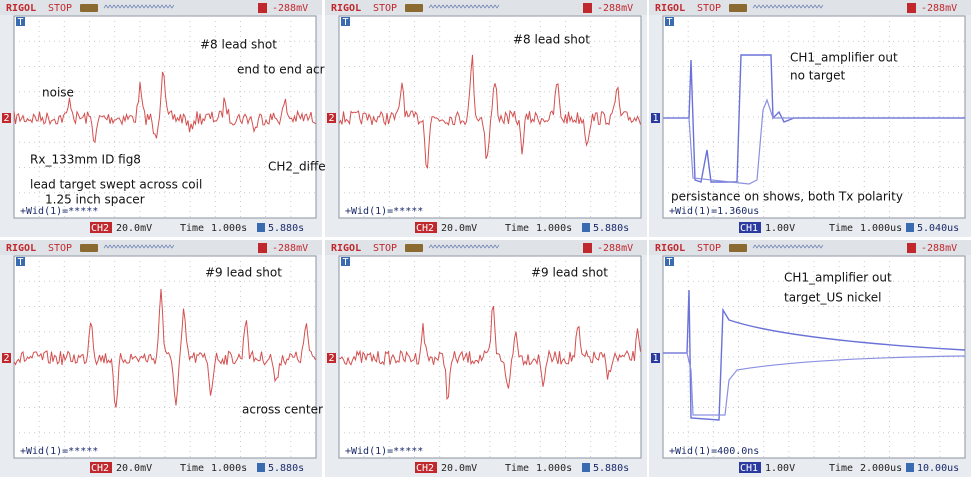  I want to click on time-offset: 10.00us, so click(938, 468).